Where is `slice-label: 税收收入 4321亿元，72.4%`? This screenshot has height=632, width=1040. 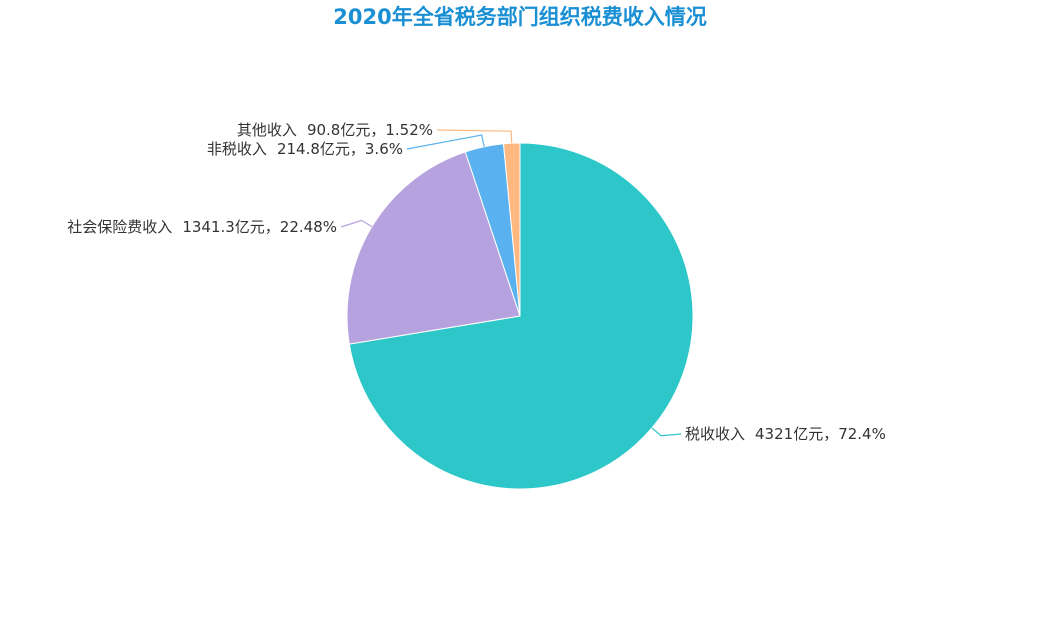
slice-label: 税收收入 4321亿元，72.4% is located at coordinates (785, 434).